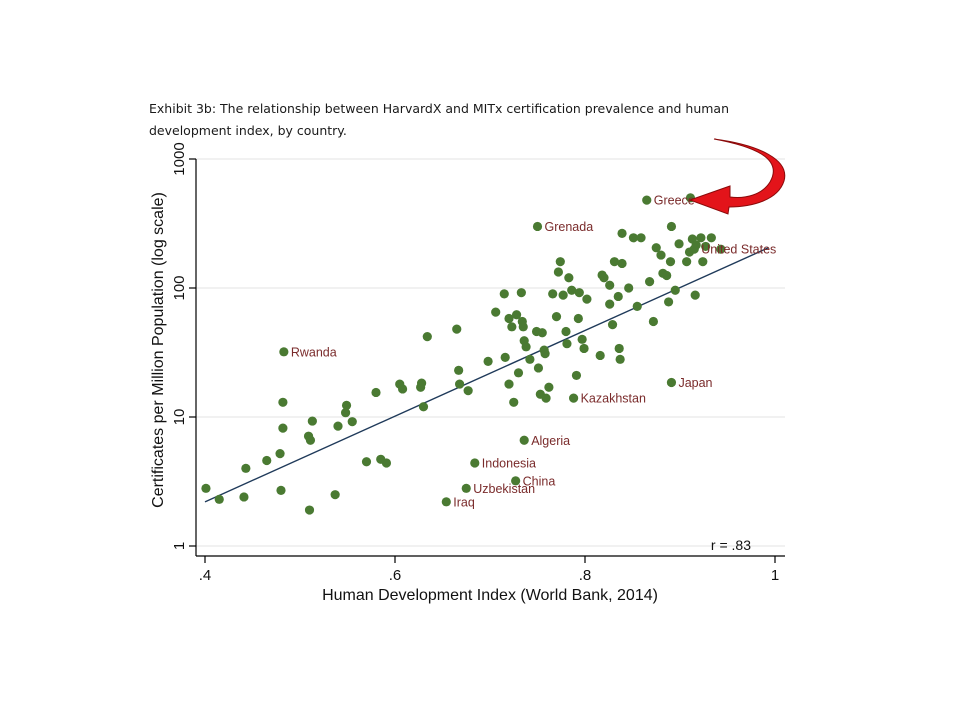 The width and height of the screenshot is (960, 720). What do you see at coordinates (731, 545) in the screenshot?
I see `correlation-annotation: r = .83` at bounding box center [731, 545].